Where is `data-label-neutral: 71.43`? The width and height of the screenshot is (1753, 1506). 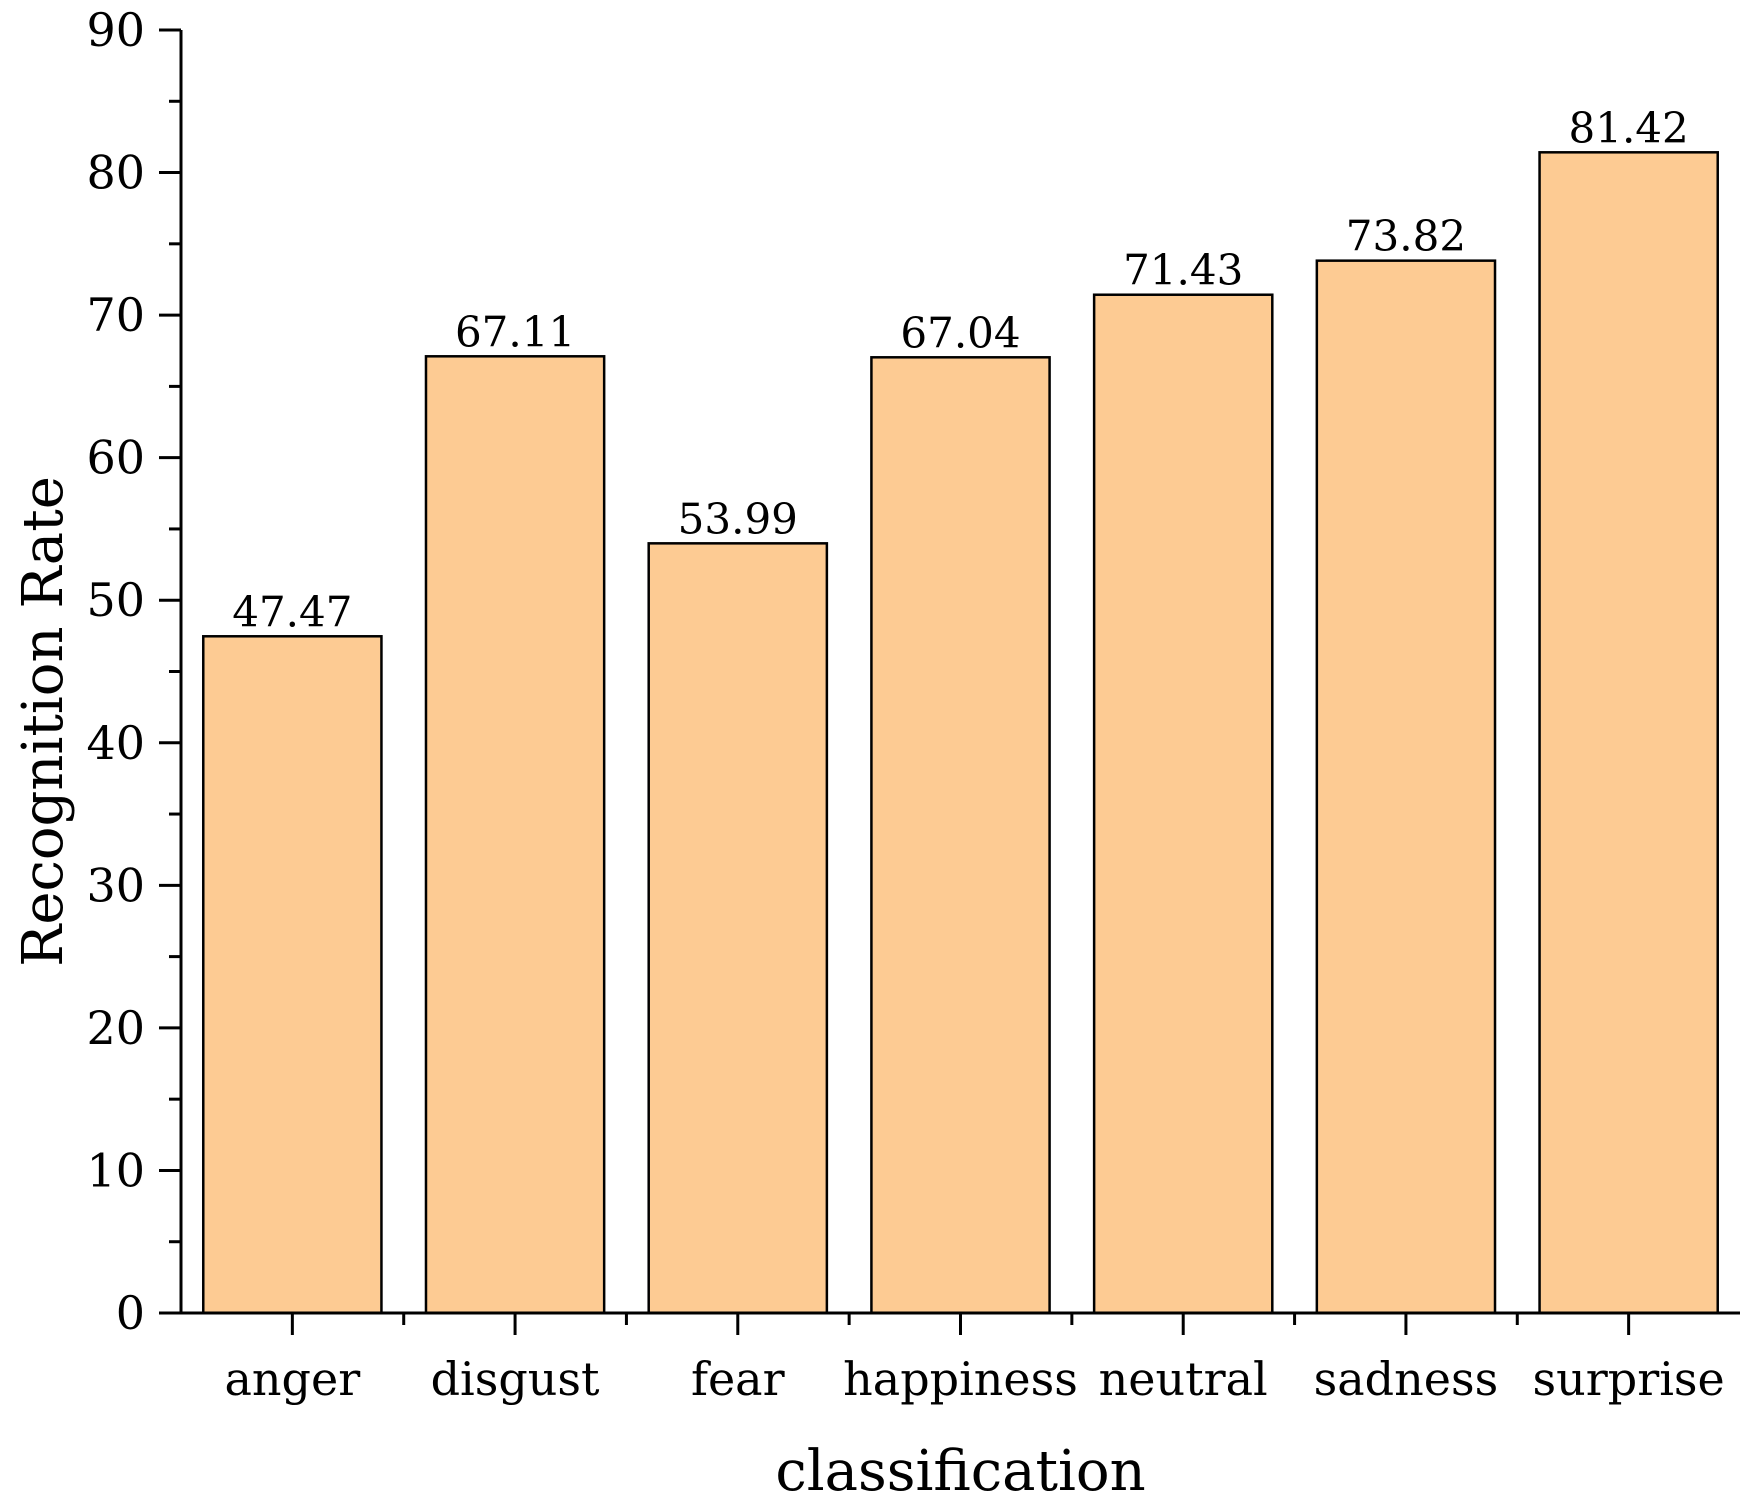 data-label-neutral: 71.43 is located at coordinates (1183, 270).